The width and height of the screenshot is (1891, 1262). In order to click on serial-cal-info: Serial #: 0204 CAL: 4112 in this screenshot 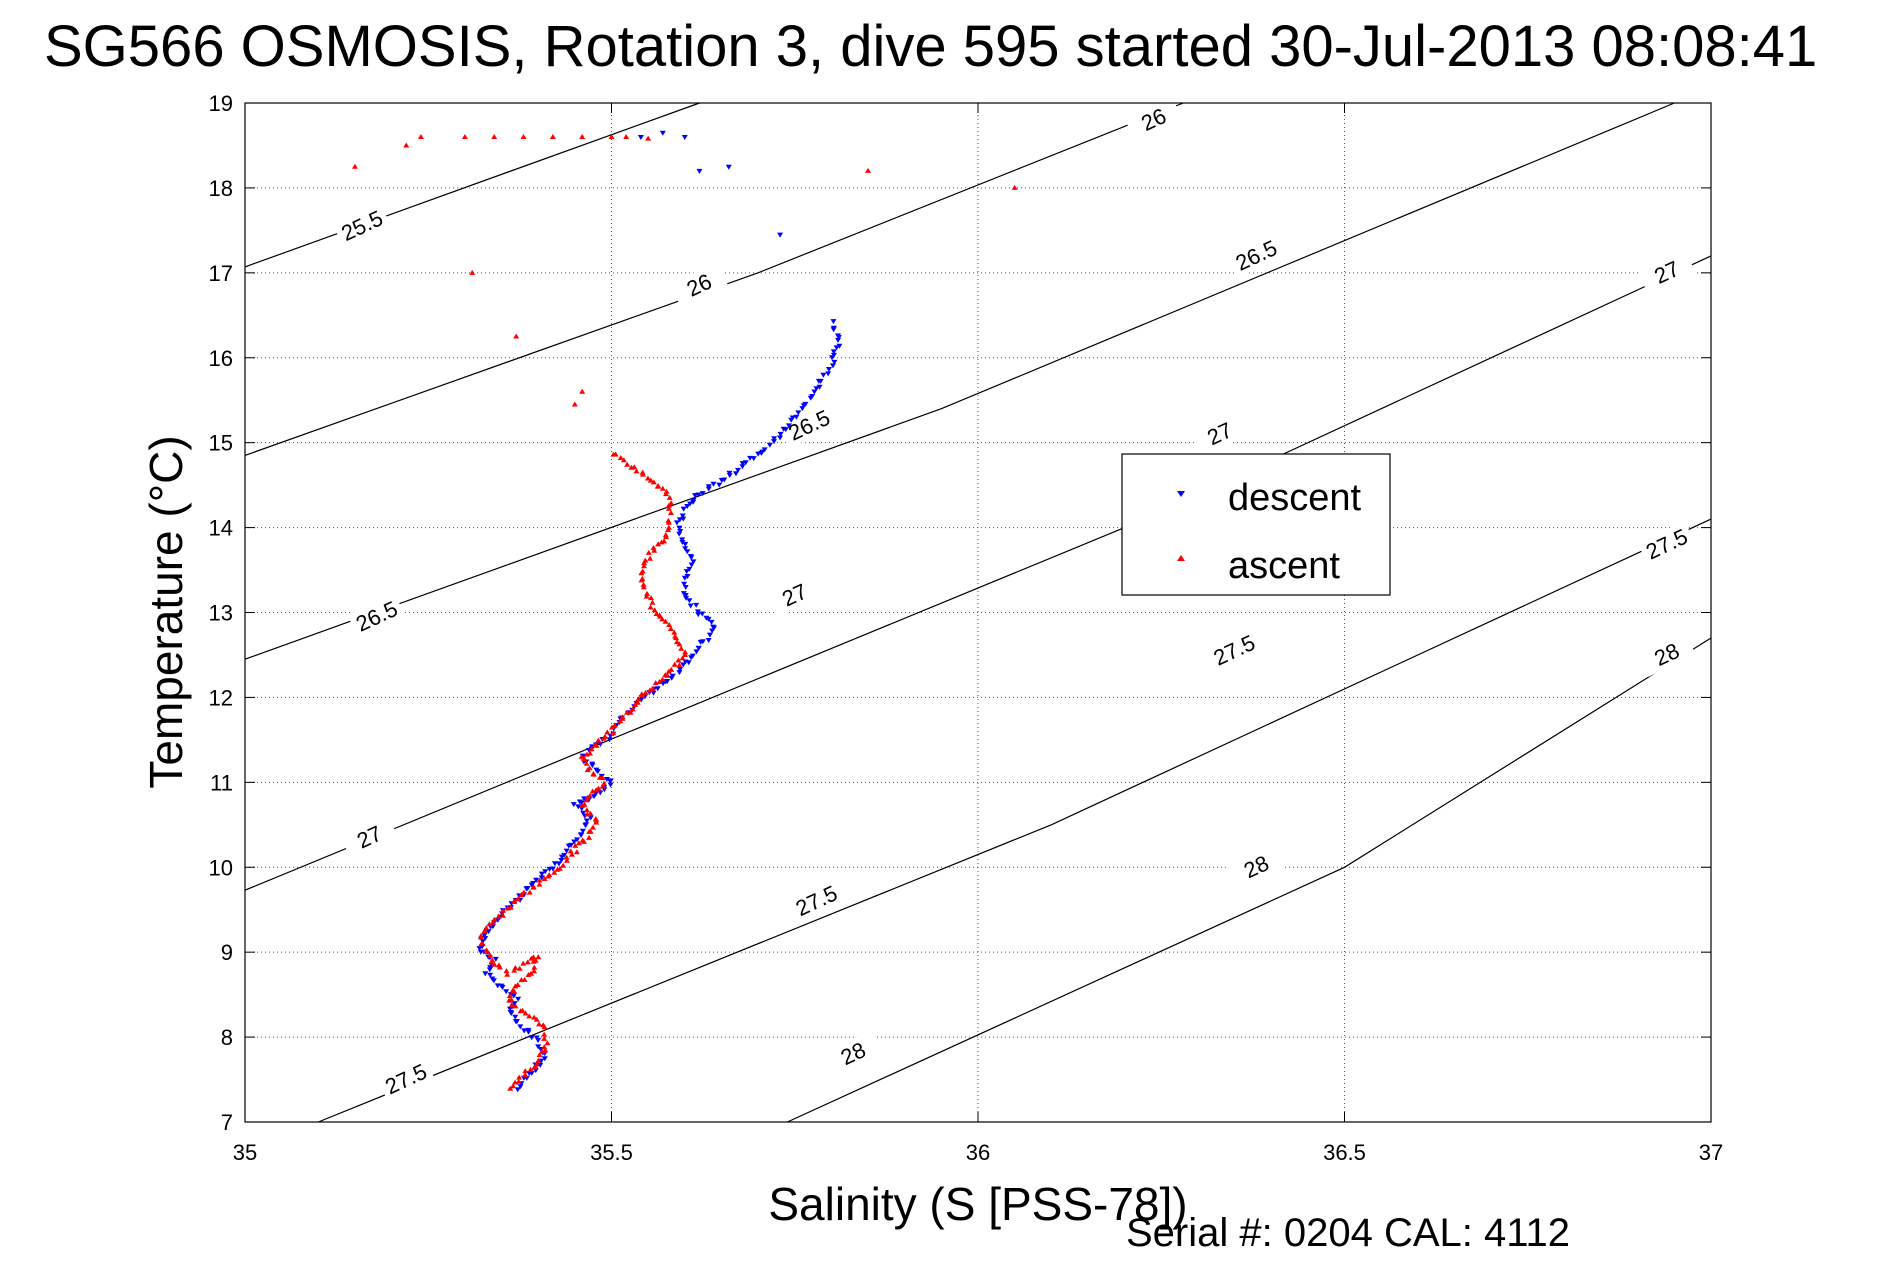, I will do `click(1348, 1233)`.